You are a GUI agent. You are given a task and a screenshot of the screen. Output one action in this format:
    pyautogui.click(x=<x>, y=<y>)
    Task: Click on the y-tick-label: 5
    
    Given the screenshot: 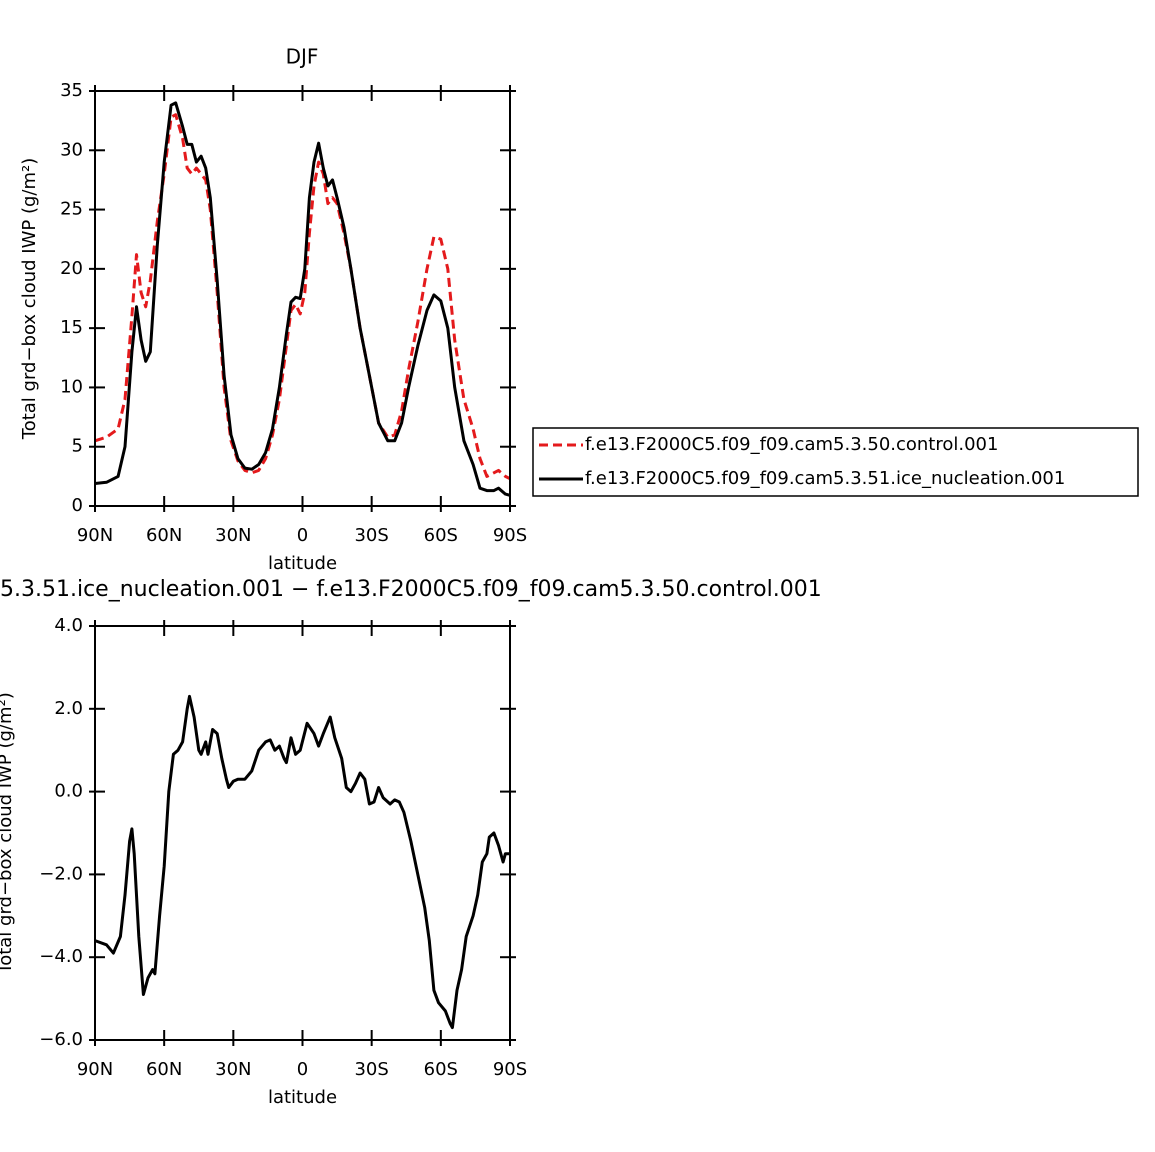 What is the action you would take?
    pyautogui.click(x=77, y=446)
    